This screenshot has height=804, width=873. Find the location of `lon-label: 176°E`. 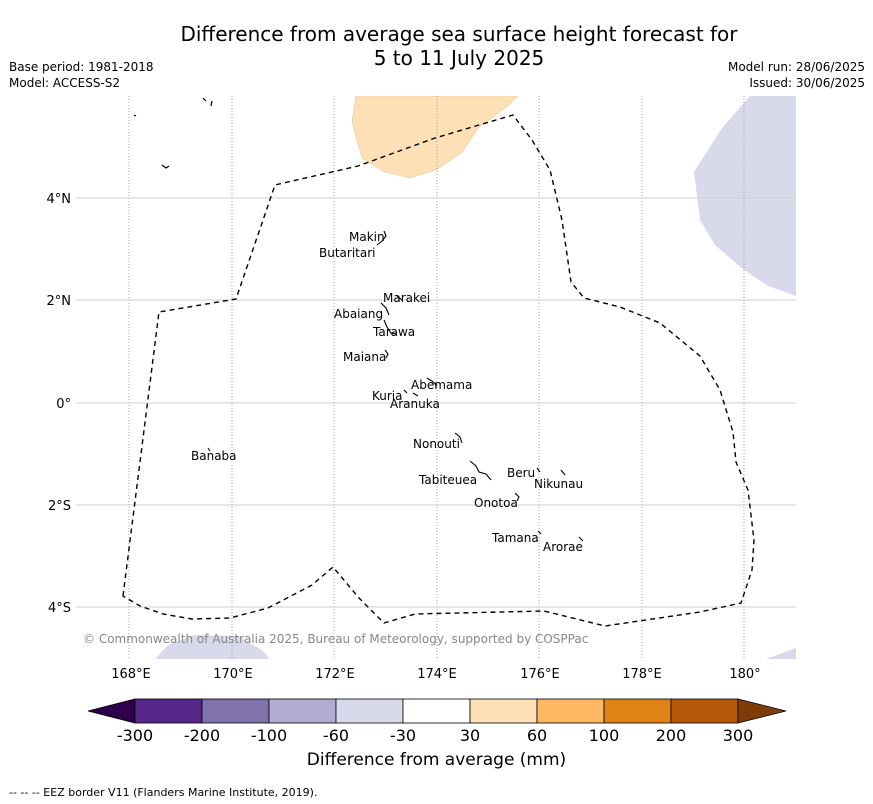

lon-label: 176°E is located at coordinates (540, 674).